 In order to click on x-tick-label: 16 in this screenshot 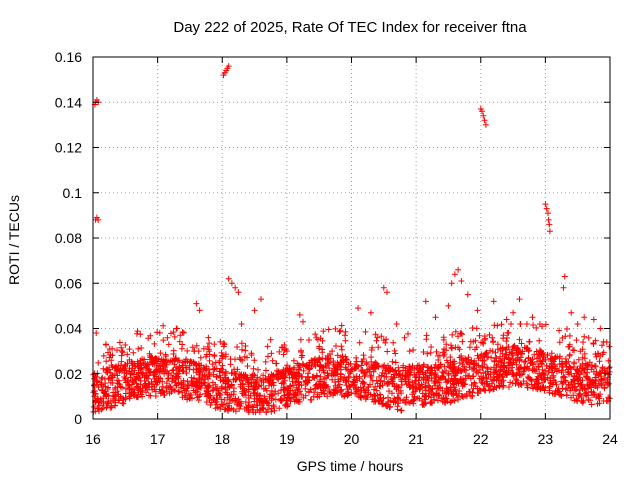, I will do `click(93, 439)`.